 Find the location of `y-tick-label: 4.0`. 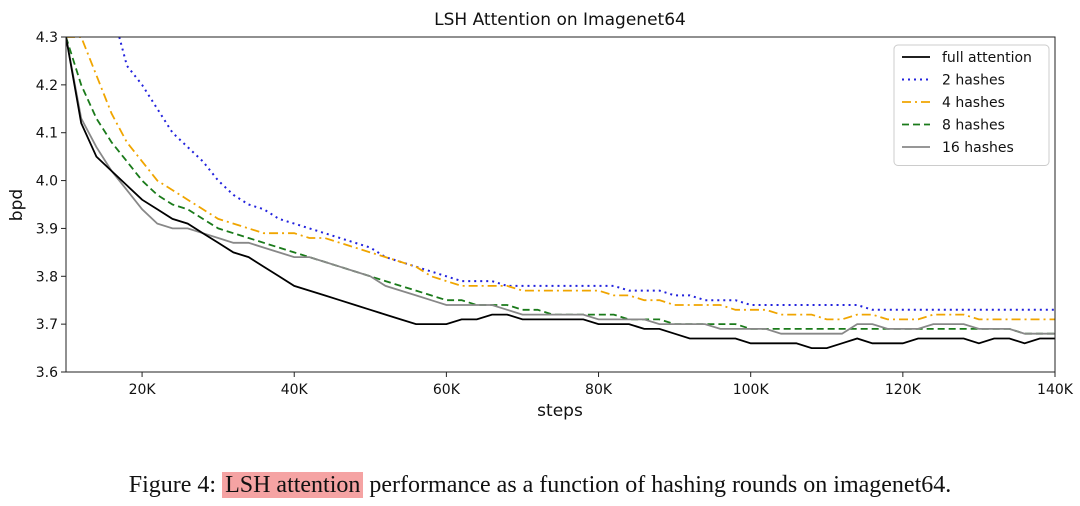

y-tick-label: 4.0 is located at coordinates (47, 182).